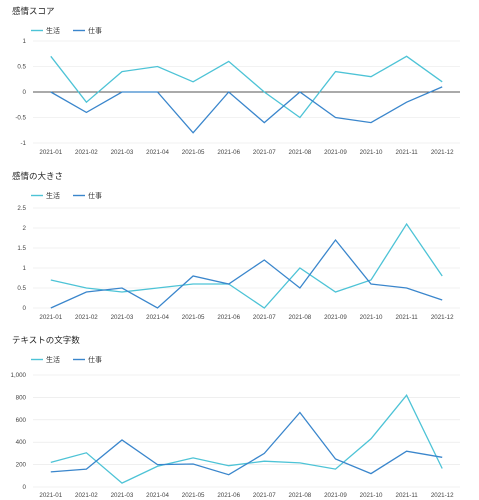 The width and height of the screenshot is (479, 500). What do you see at coordinates (300, 152) in the screenshot?
I see `chart-1-x-tick-label-8: 2021-08` at bounding box center [300, 152].